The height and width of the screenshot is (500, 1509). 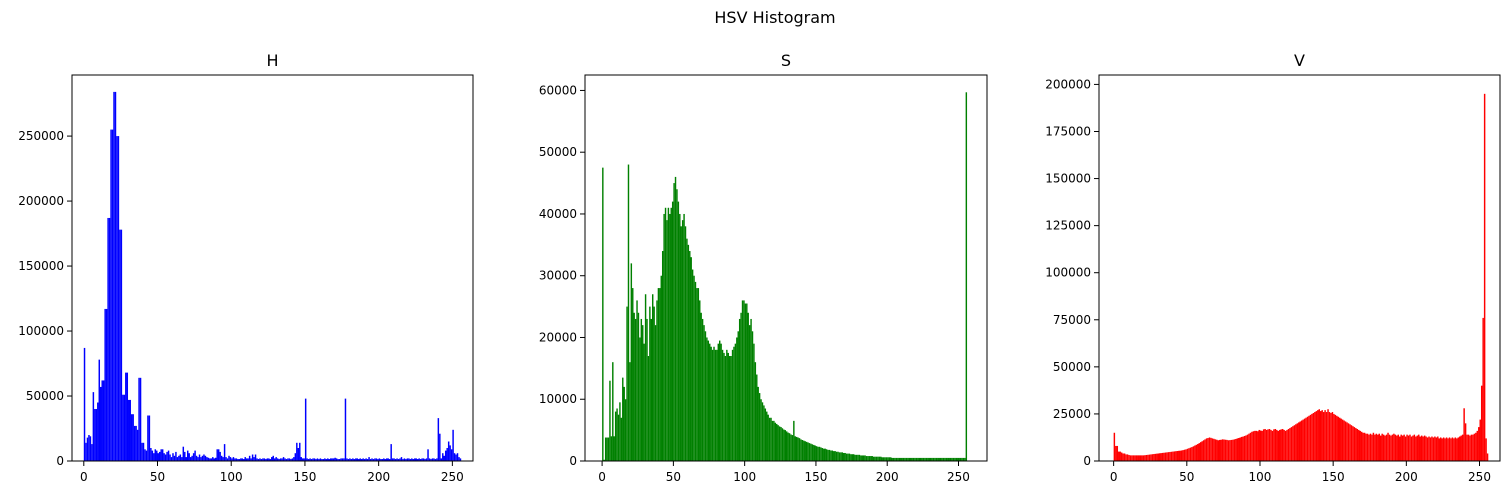 I want to click on panel-title-s: S, so click(x=786, y=60).